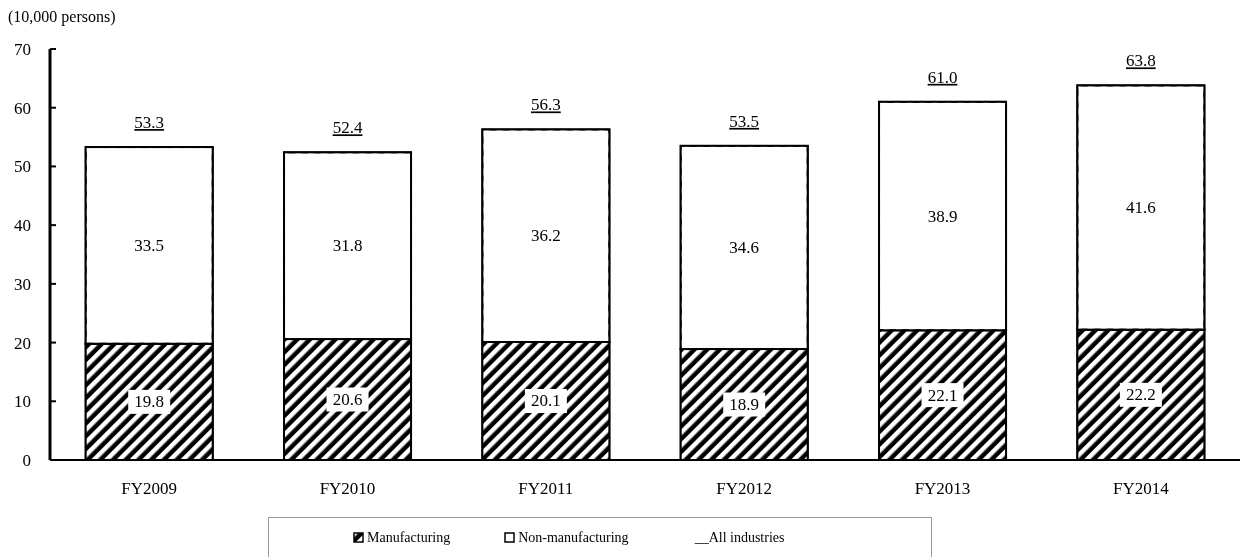 Image resolution: width=1259 pixels, height=557 pixels. Describe the element at coordinates (149, 402) in the screenshot. I see `data-label: 19.8` at that location.